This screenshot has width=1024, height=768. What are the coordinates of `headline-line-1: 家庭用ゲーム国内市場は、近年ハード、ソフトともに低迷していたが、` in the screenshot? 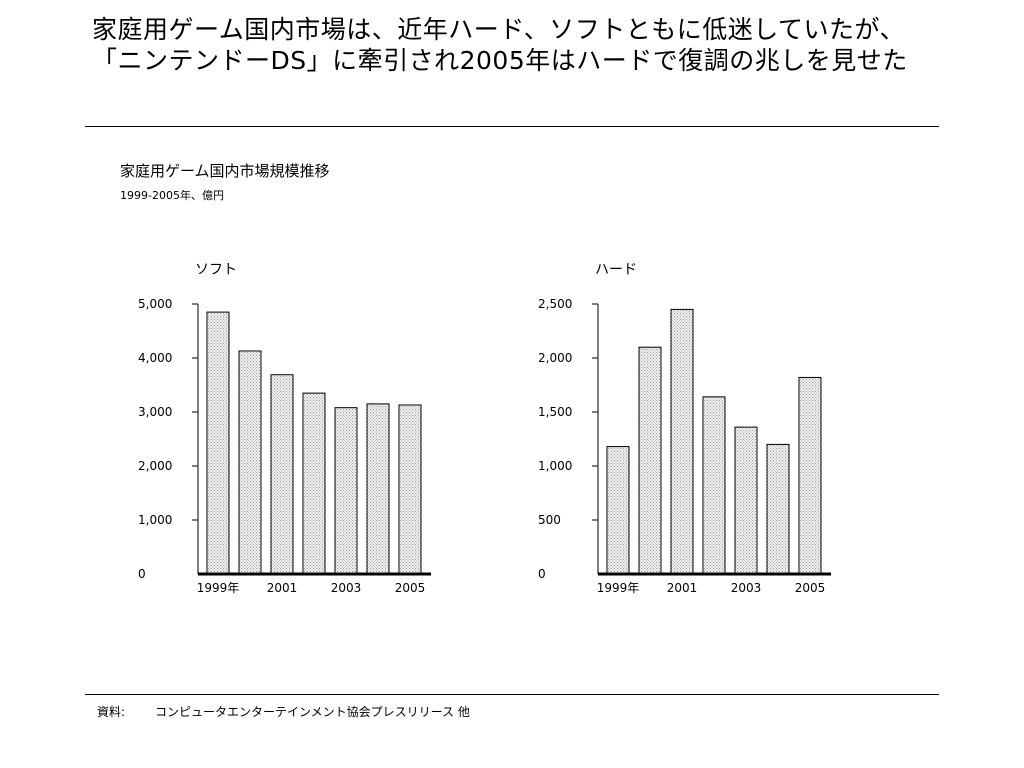 It's located at (499, 29).